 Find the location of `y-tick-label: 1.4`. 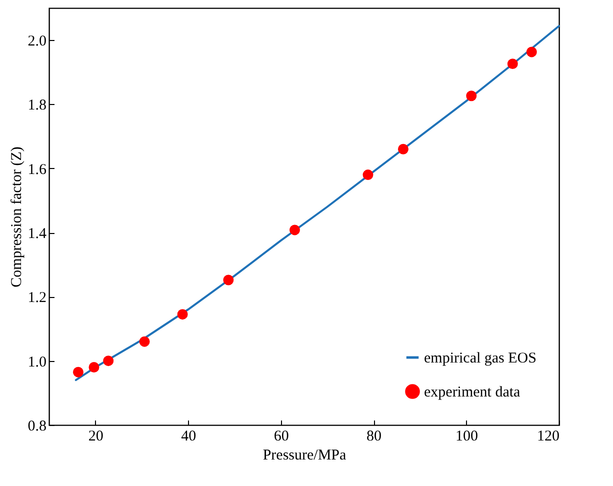

y-tick-label: 1.4 is located at coordinates (37, 234).